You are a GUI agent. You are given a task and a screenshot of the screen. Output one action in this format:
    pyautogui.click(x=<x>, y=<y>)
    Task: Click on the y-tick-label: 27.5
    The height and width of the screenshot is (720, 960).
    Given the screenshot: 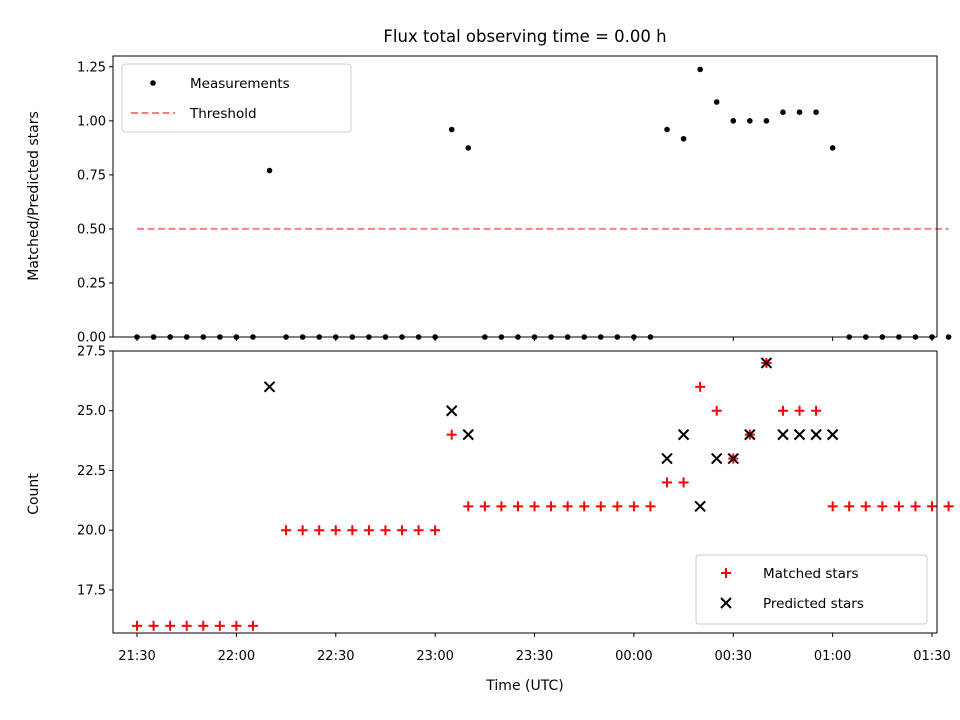 What is the action you would take?
    pyautogui.click(x=91, y=352)
    